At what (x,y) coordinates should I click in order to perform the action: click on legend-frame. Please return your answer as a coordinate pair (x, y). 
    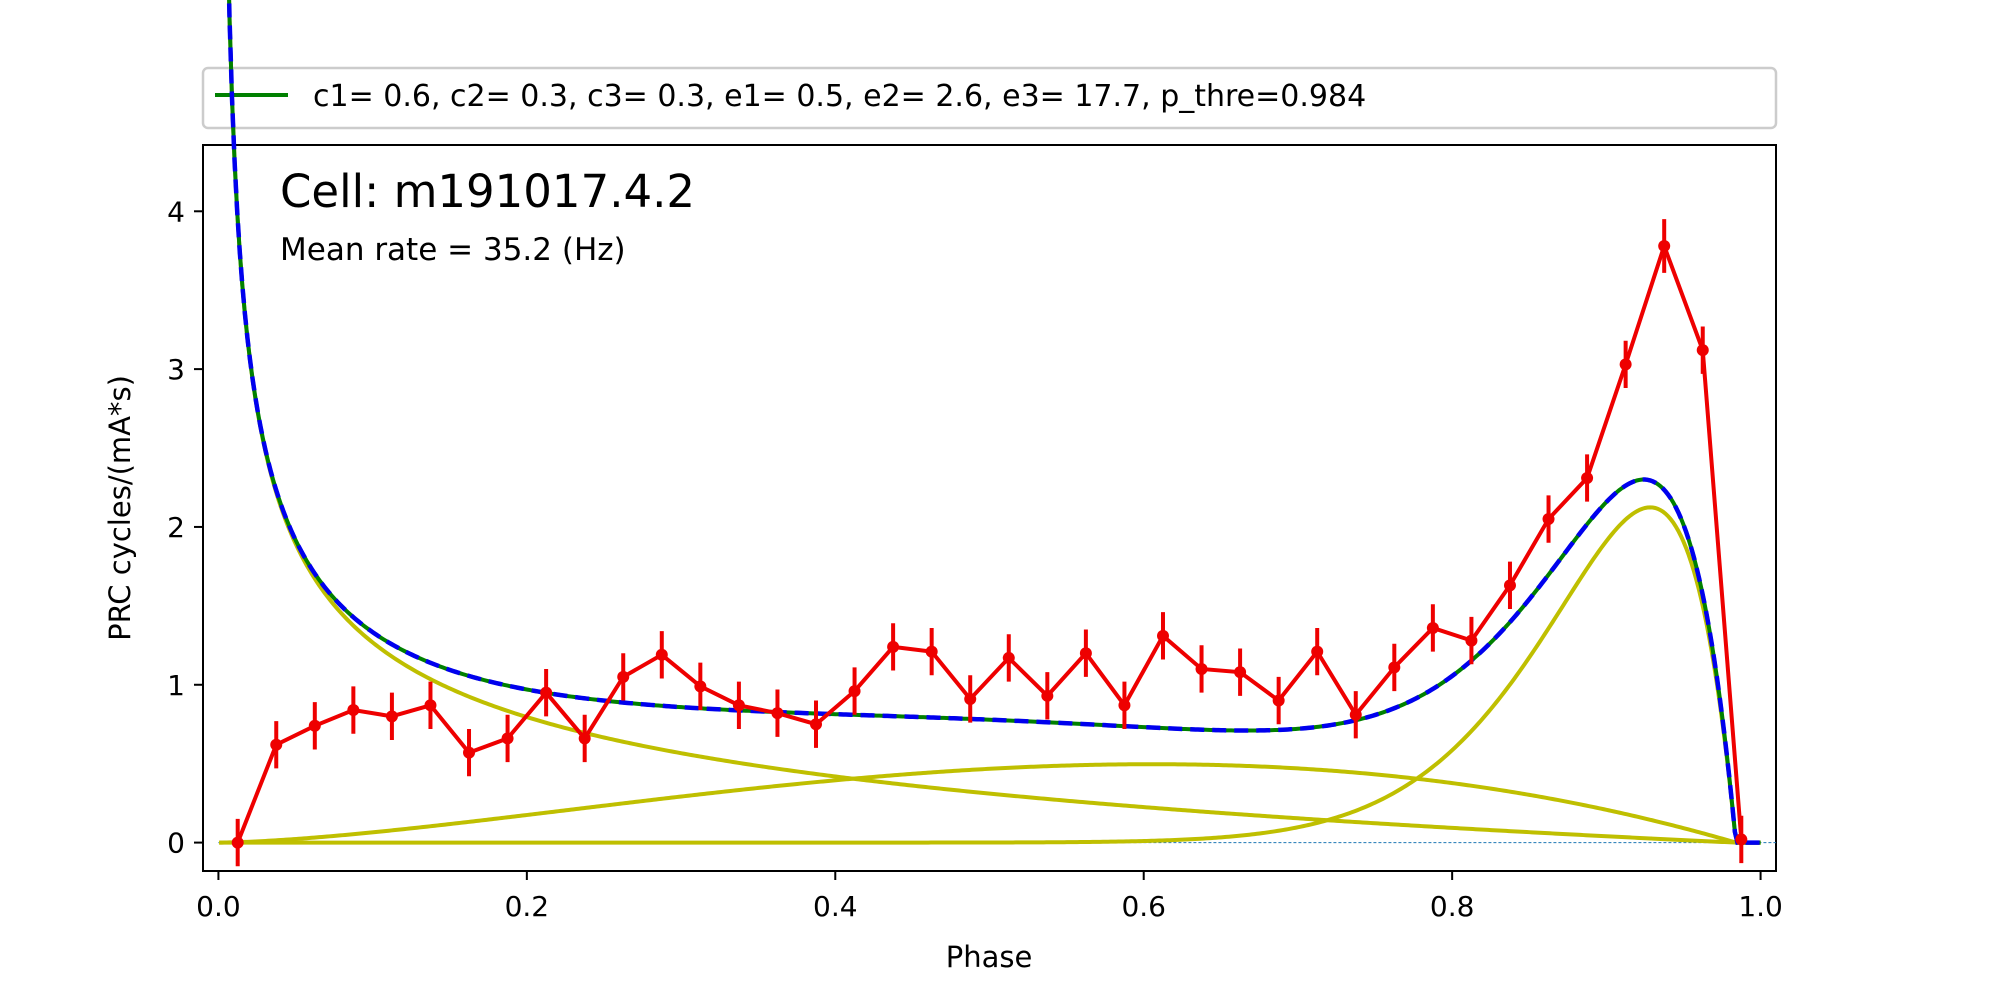
    Looking at the image, I should click on (989, 98).